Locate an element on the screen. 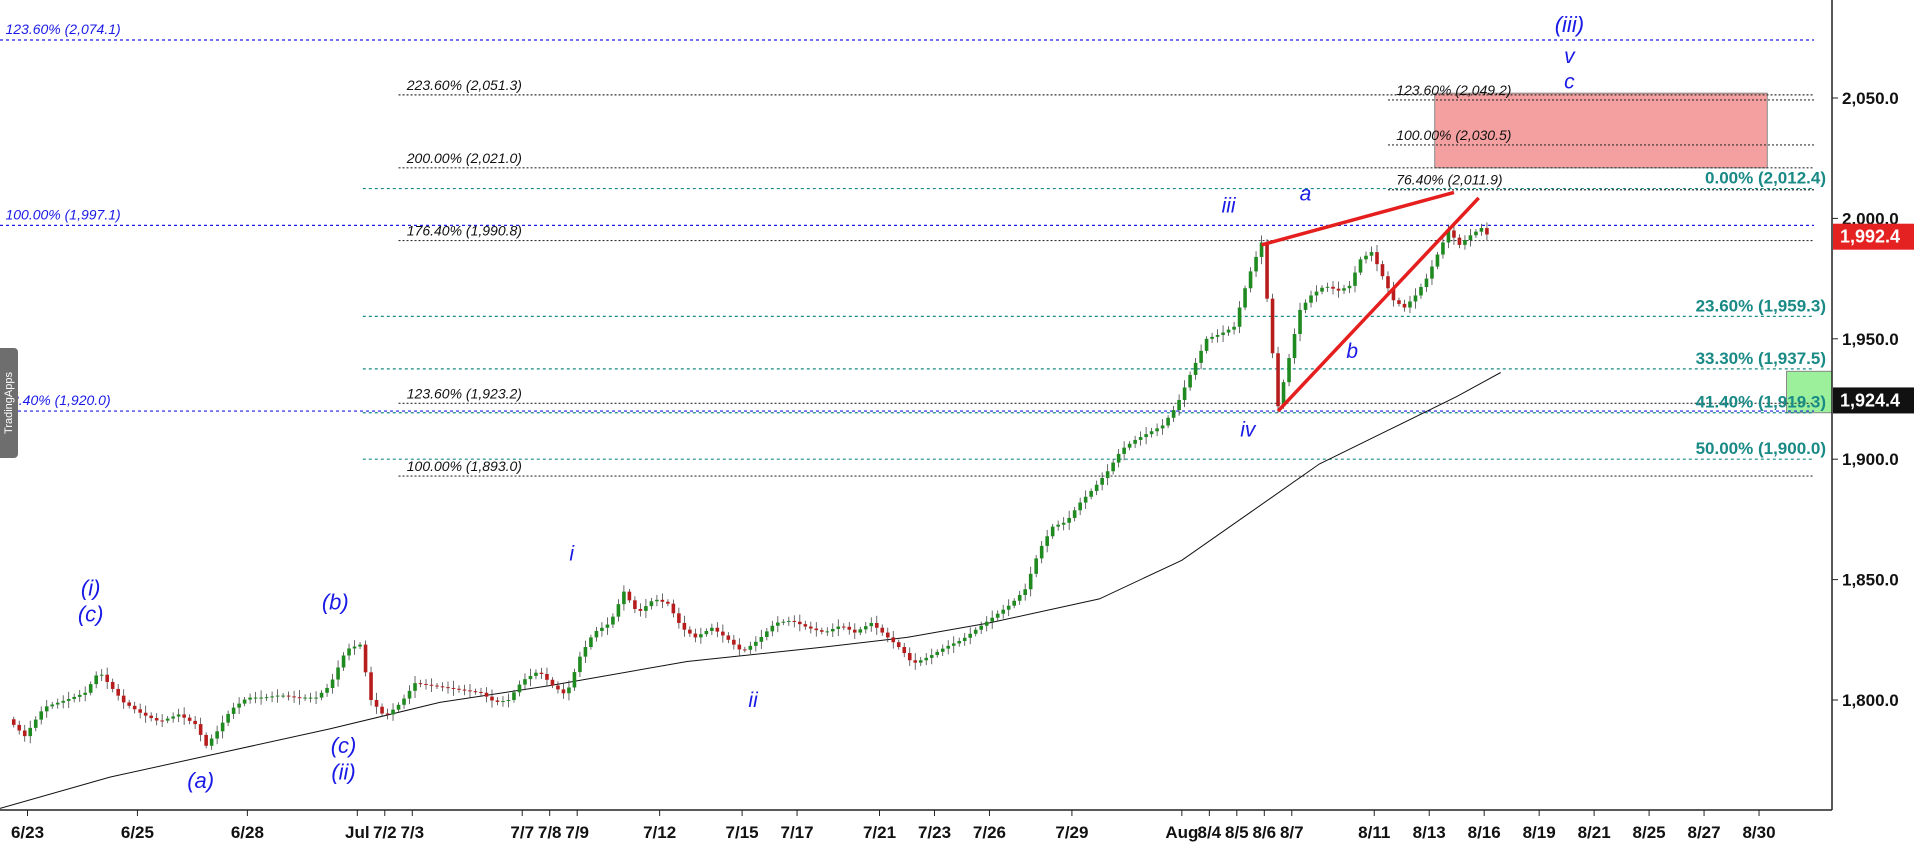 This screenshot has height=850, width=1914. wave-label: (b) is located at coordinates (335, 602).